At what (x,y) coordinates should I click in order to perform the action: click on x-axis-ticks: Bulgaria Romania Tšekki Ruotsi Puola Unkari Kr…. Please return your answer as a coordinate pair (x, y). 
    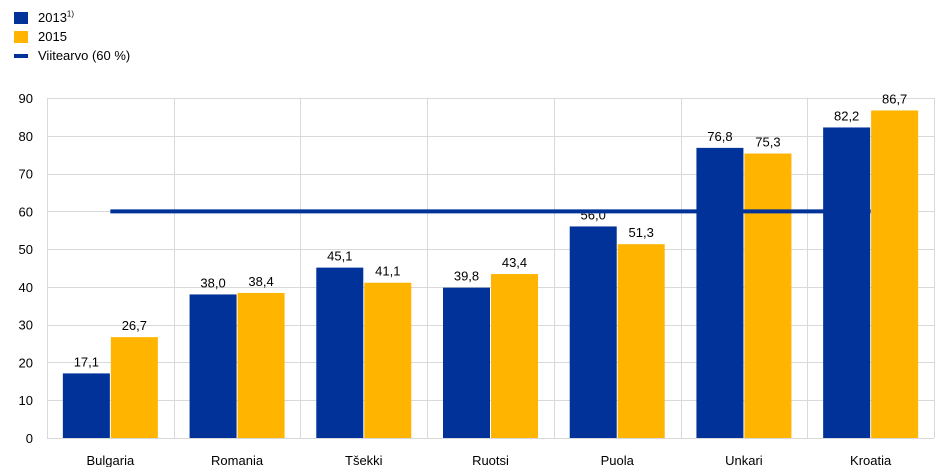
    Looking at the image, I should click on (489, 460).